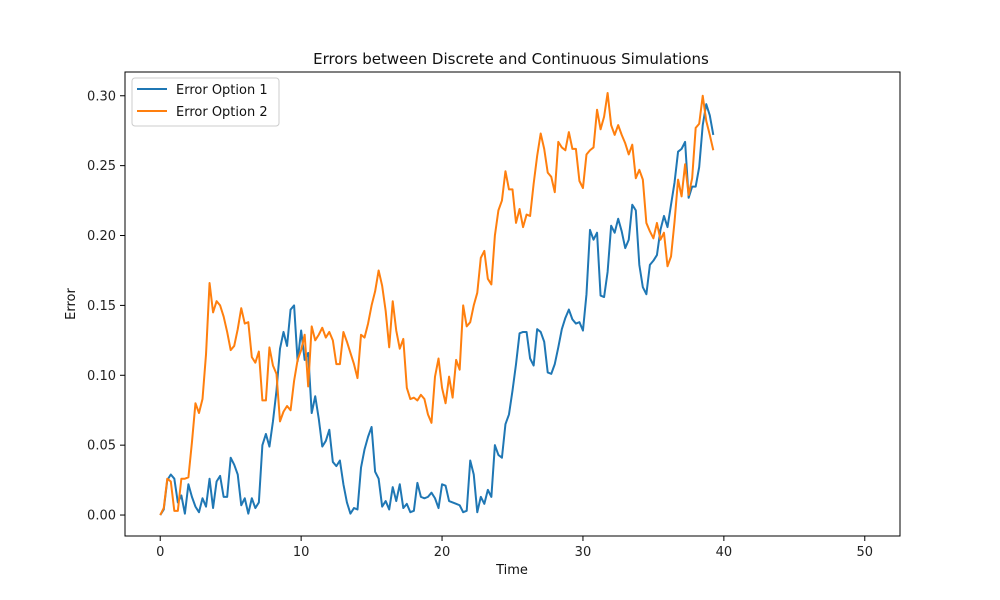 This screenshot has height=600, width=1000. I want to click on y-tick-label: 0.15, so click(101, 306).